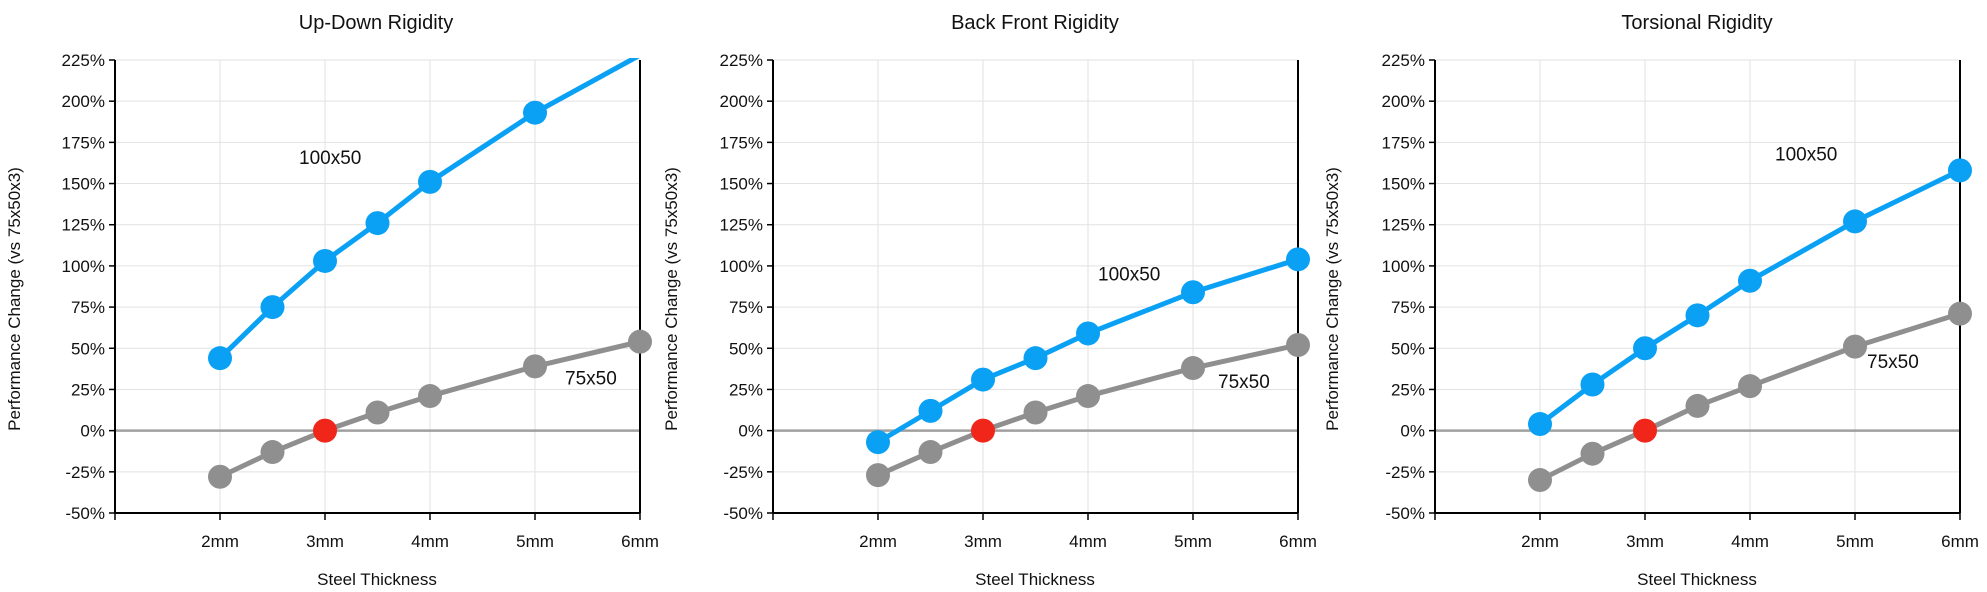  Describe the element at coordinates (1035, 23) in the screenshot. I see `chart-title: Back Front Rigidity` at that location.